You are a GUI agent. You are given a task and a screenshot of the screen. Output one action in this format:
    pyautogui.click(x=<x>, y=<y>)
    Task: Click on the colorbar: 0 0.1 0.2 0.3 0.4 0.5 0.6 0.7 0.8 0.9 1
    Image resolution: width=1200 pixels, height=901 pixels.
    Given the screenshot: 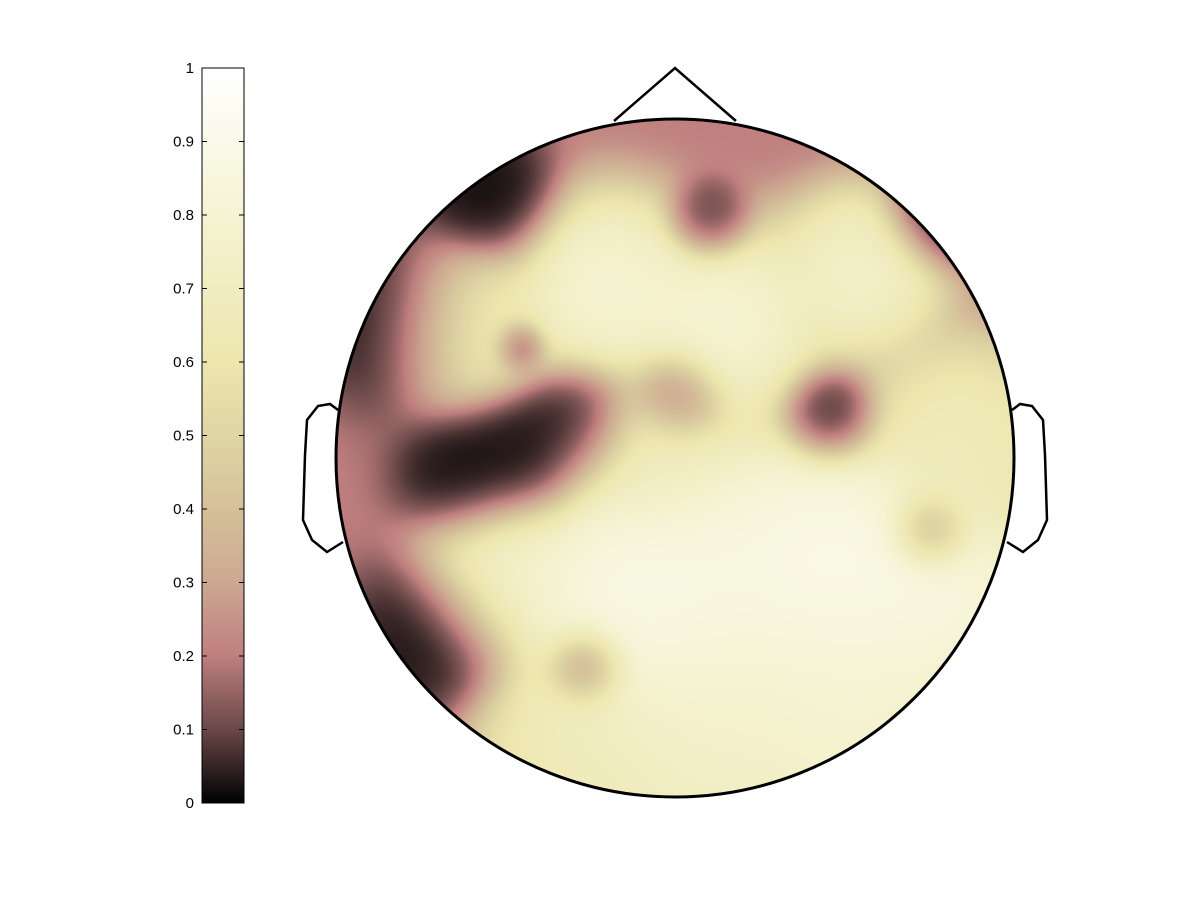 What is the action you would take?
    pyautogui.click(x=209, y=436)
    